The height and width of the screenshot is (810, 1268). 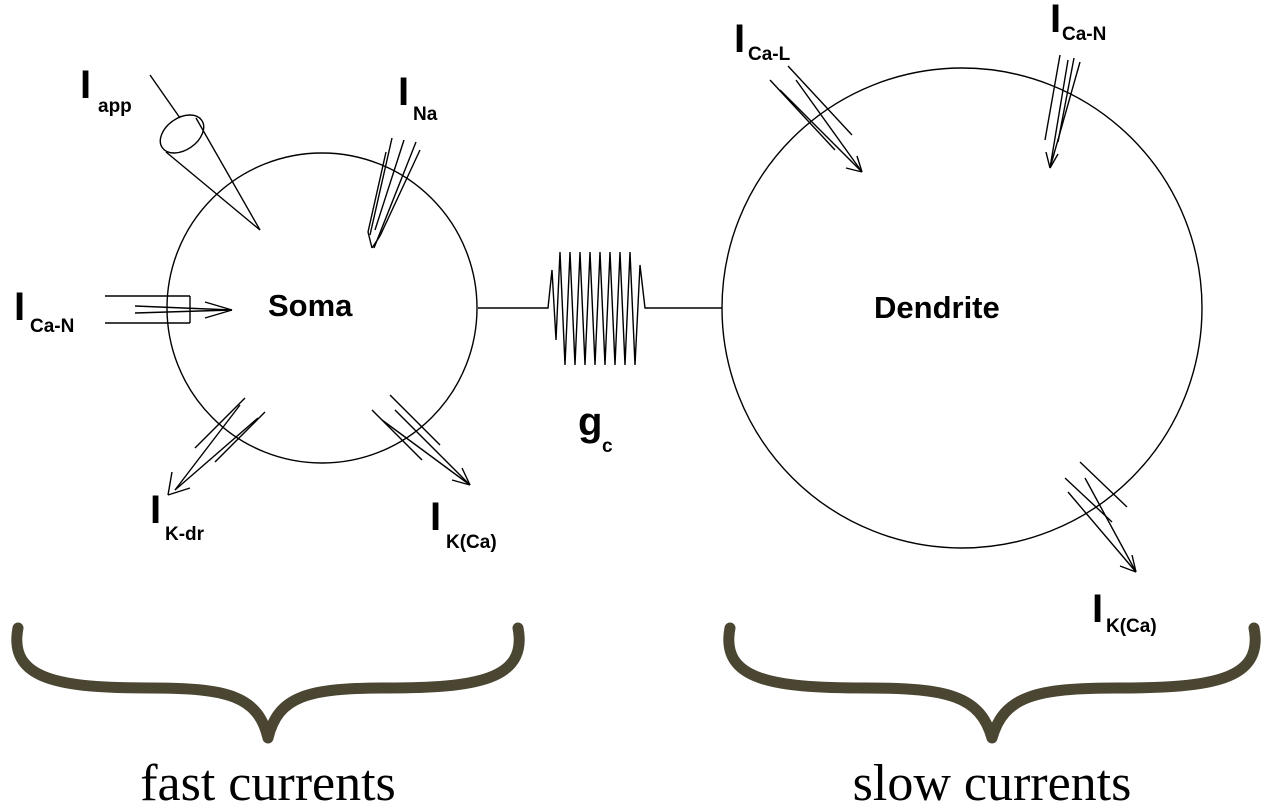 What do you see at coordinates (421, 440) in the screenshot?
I see `arrow-soma-k-ca-icon` at bounding box center [421, 440].